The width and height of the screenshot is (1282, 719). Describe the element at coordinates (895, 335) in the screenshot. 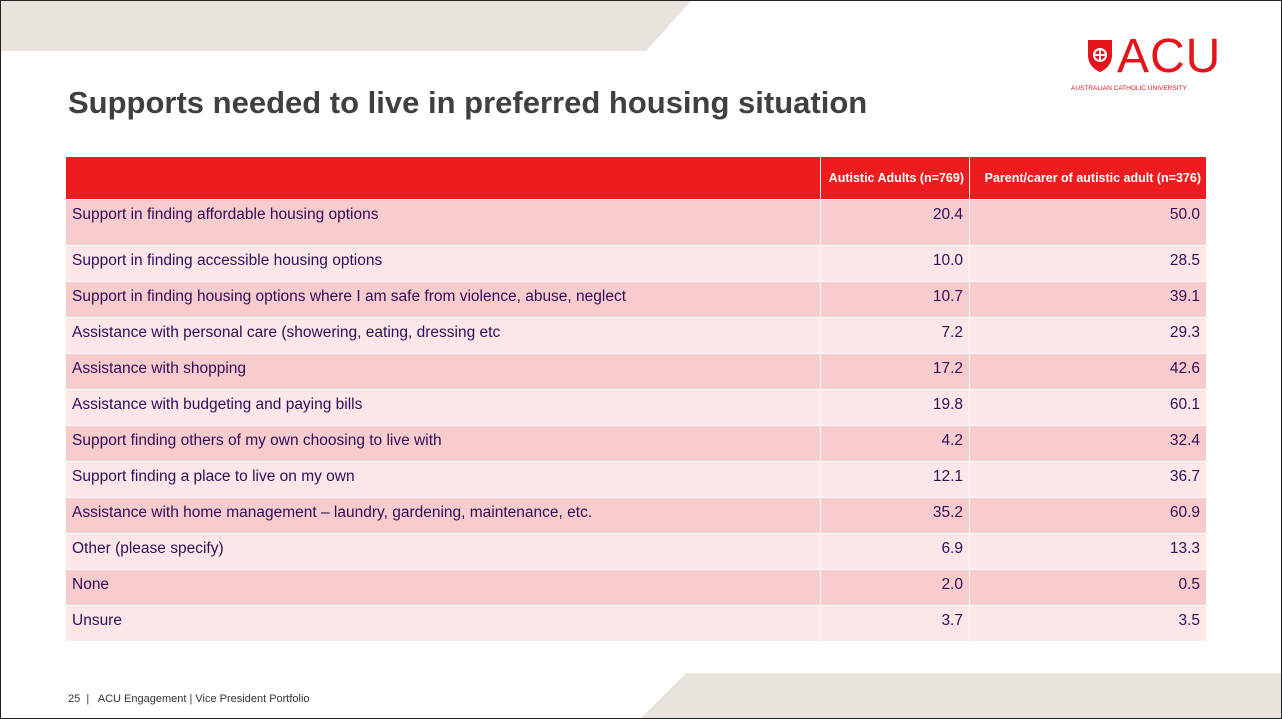

I see `value-cell: 7.2` at that location.